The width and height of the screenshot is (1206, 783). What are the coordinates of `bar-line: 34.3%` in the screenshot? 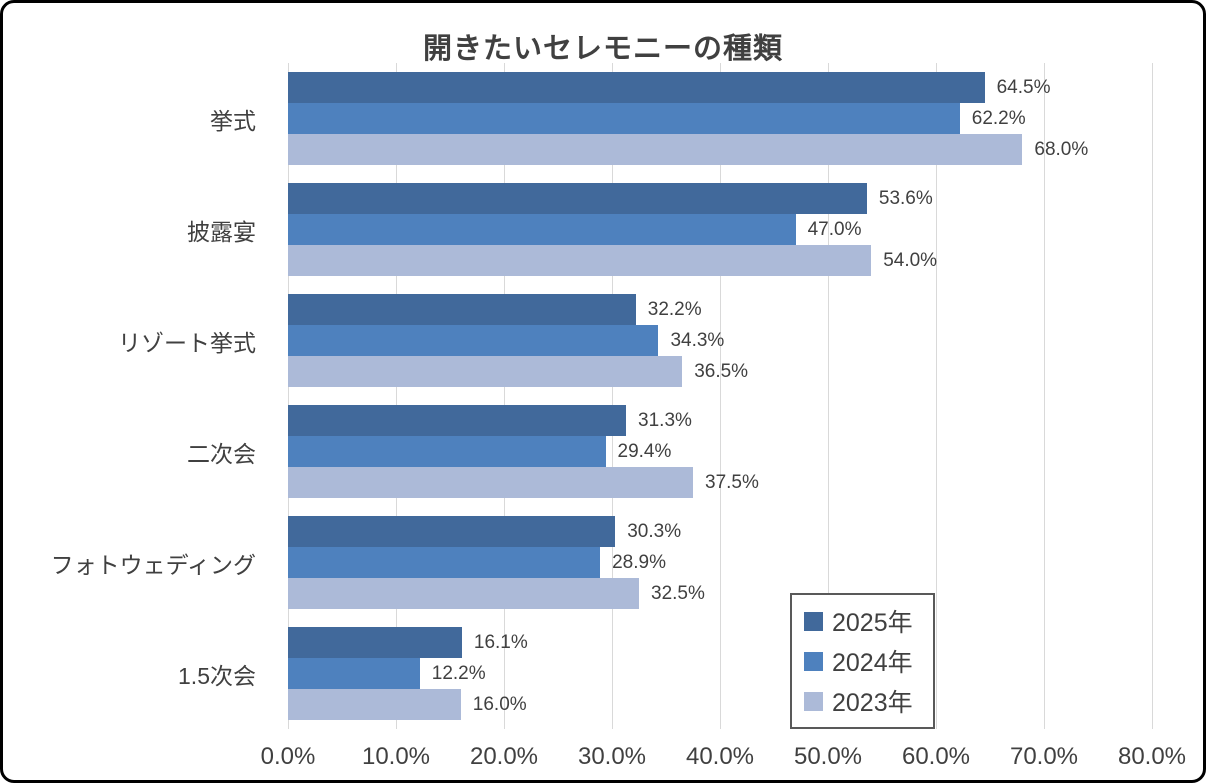 It's located at (720, 340).